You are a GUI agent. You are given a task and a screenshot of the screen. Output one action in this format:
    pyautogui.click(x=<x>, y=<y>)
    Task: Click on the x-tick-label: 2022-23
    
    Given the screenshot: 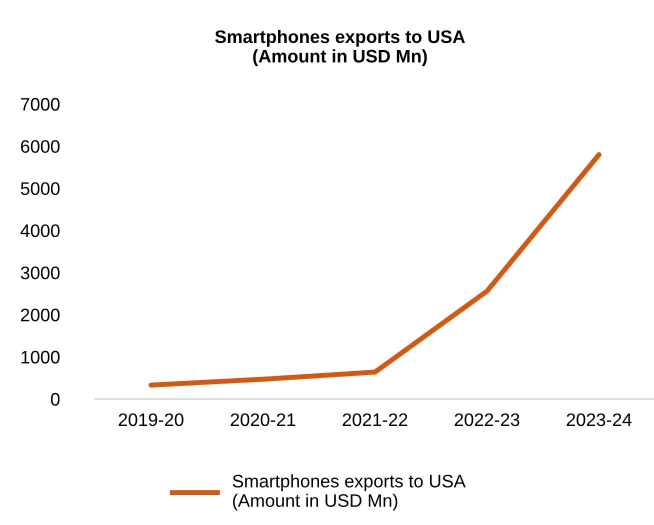 What is the action you would take?
    pyautogui.click(x=487, y=419)
    